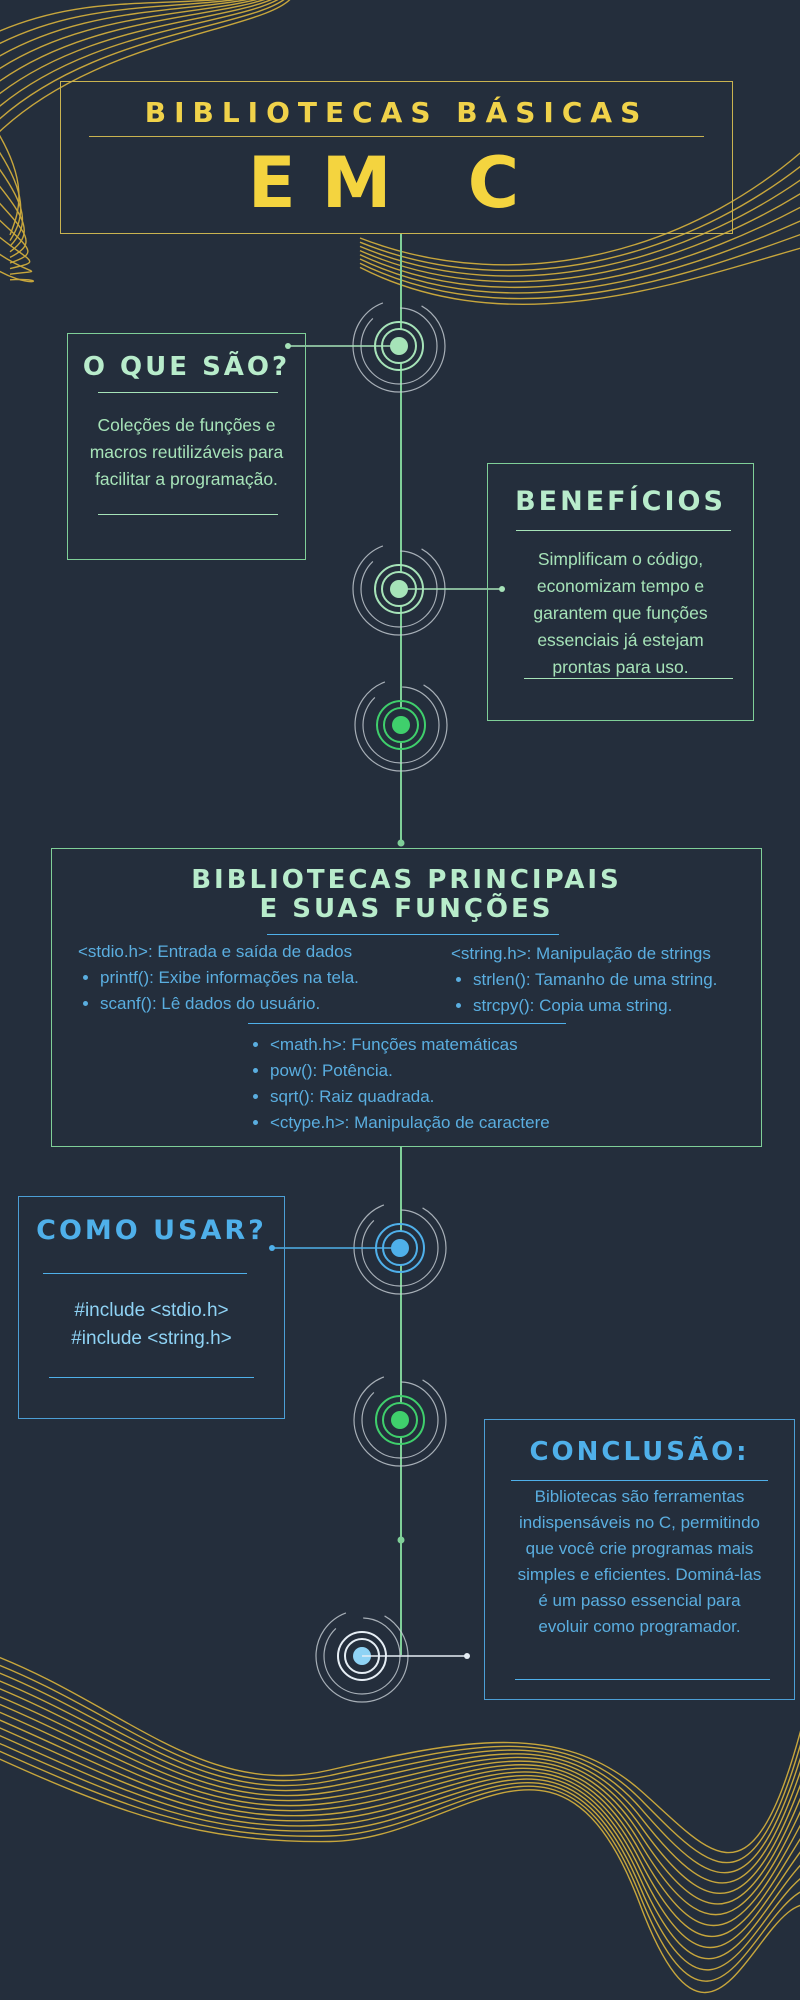 Image resolution: width=800 pixels, height=2000 pixels. Describe the element at coordinates (188, 514) in the screenshot. I see `what-underline` at that location.